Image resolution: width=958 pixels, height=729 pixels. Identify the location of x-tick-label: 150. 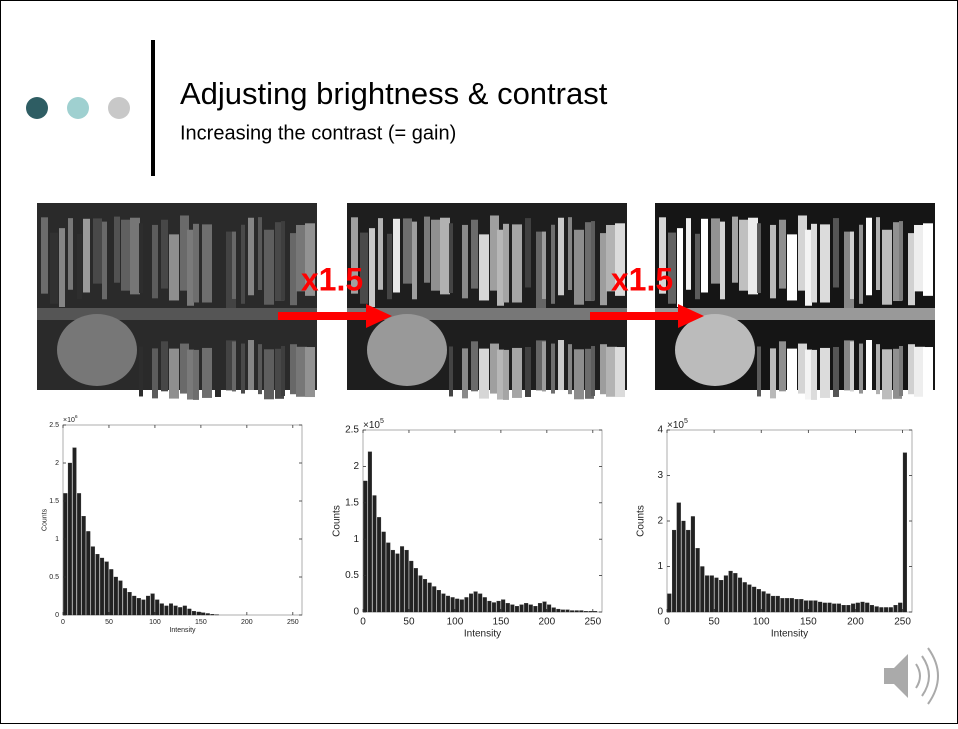
(501, 622).